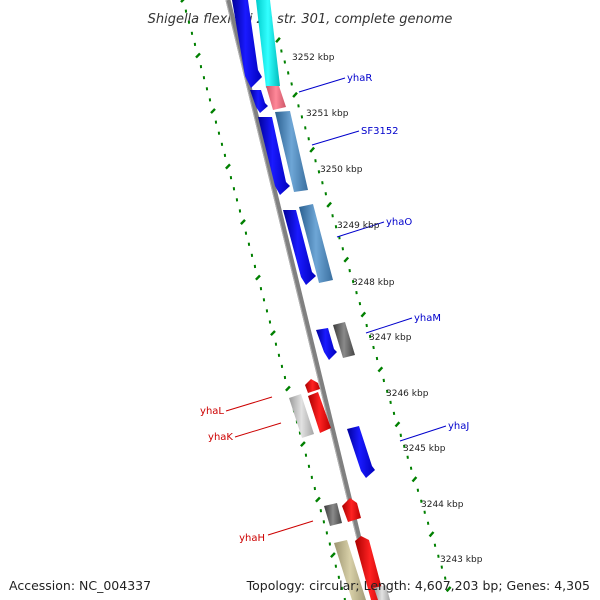 This screenshot has height=600, width=600. What do you see at coordinates (268, 44) in the screenshot?
I see `gene-box-cyan` at bounding box center [268, 44].